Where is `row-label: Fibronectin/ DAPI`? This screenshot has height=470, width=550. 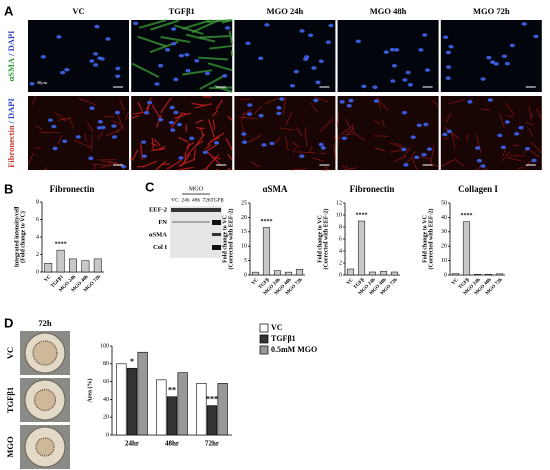
row-label: Fibronectin/ DAPI is located at coordinates (11, 133).